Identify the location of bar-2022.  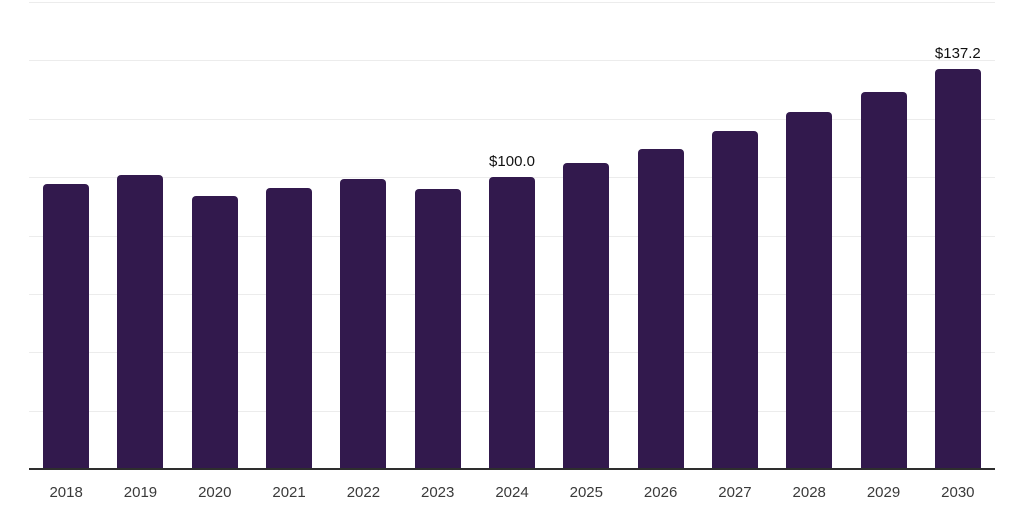
(363, 323).